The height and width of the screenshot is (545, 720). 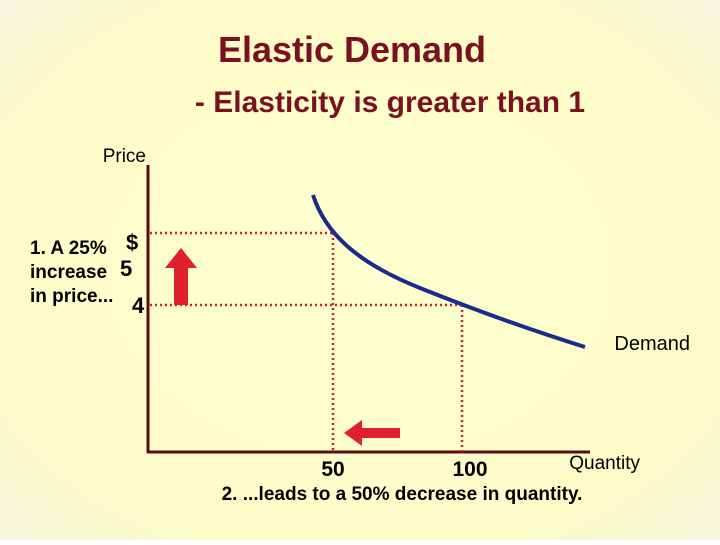 I want to click on note-step1: increase, so click(x=68, y=272).